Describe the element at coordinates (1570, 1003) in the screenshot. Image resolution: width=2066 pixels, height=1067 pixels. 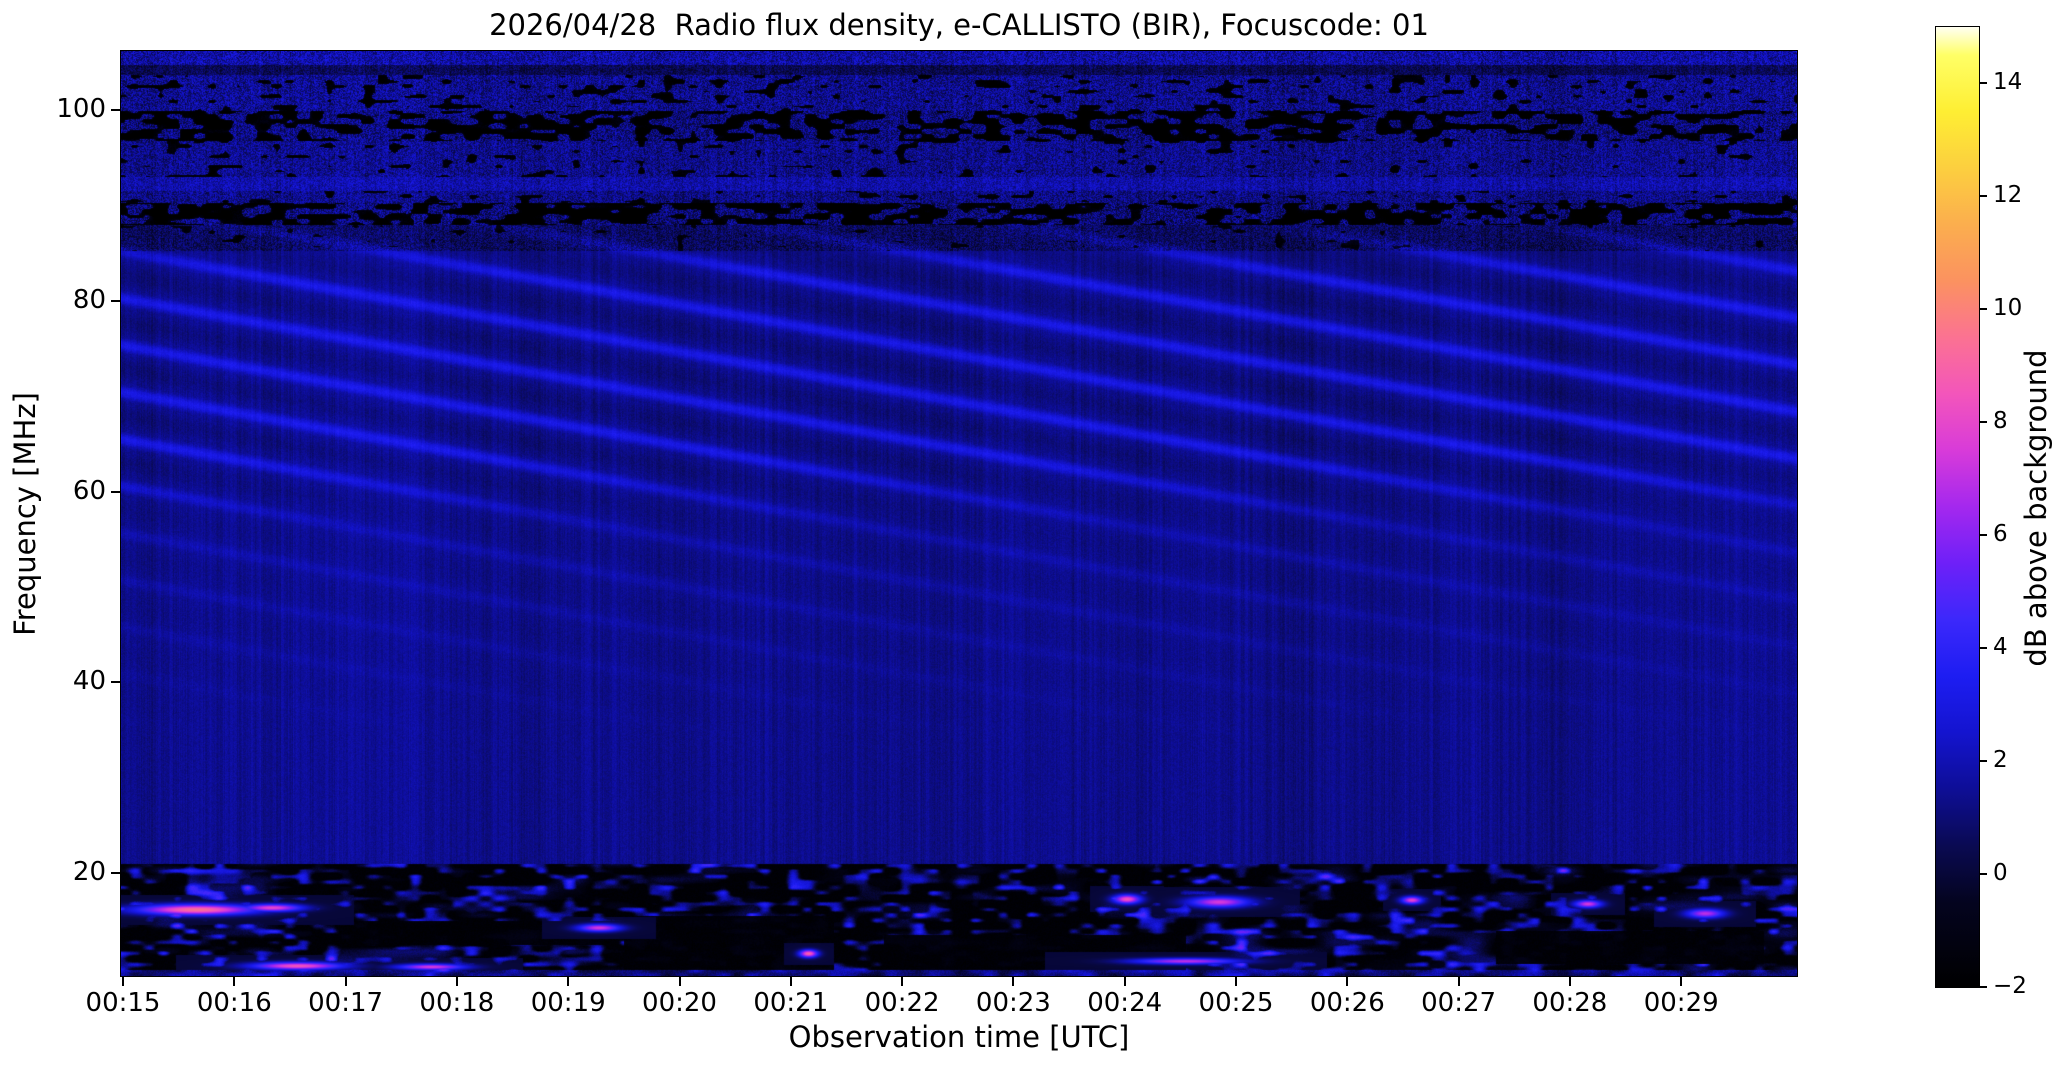
I see `x-tick-label: 00:28` at that location.